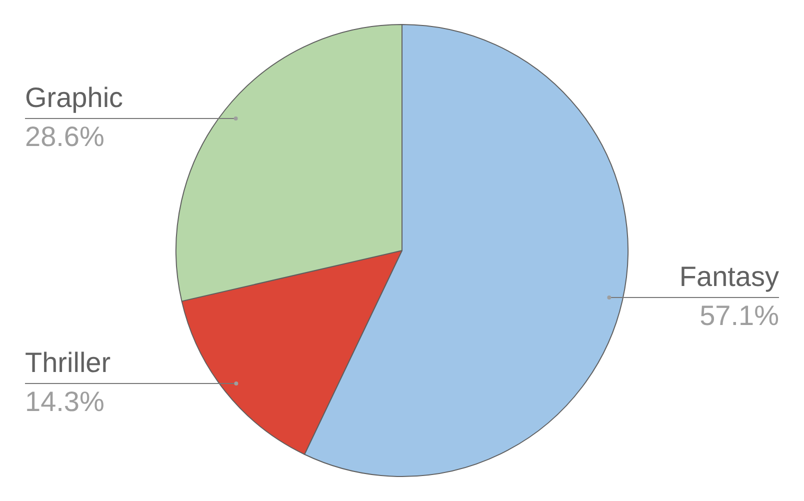  What do you see at coordinates (64, 136) in the screenshot?
I see `data-label: 28.6%` at bounding box center [64, 136].